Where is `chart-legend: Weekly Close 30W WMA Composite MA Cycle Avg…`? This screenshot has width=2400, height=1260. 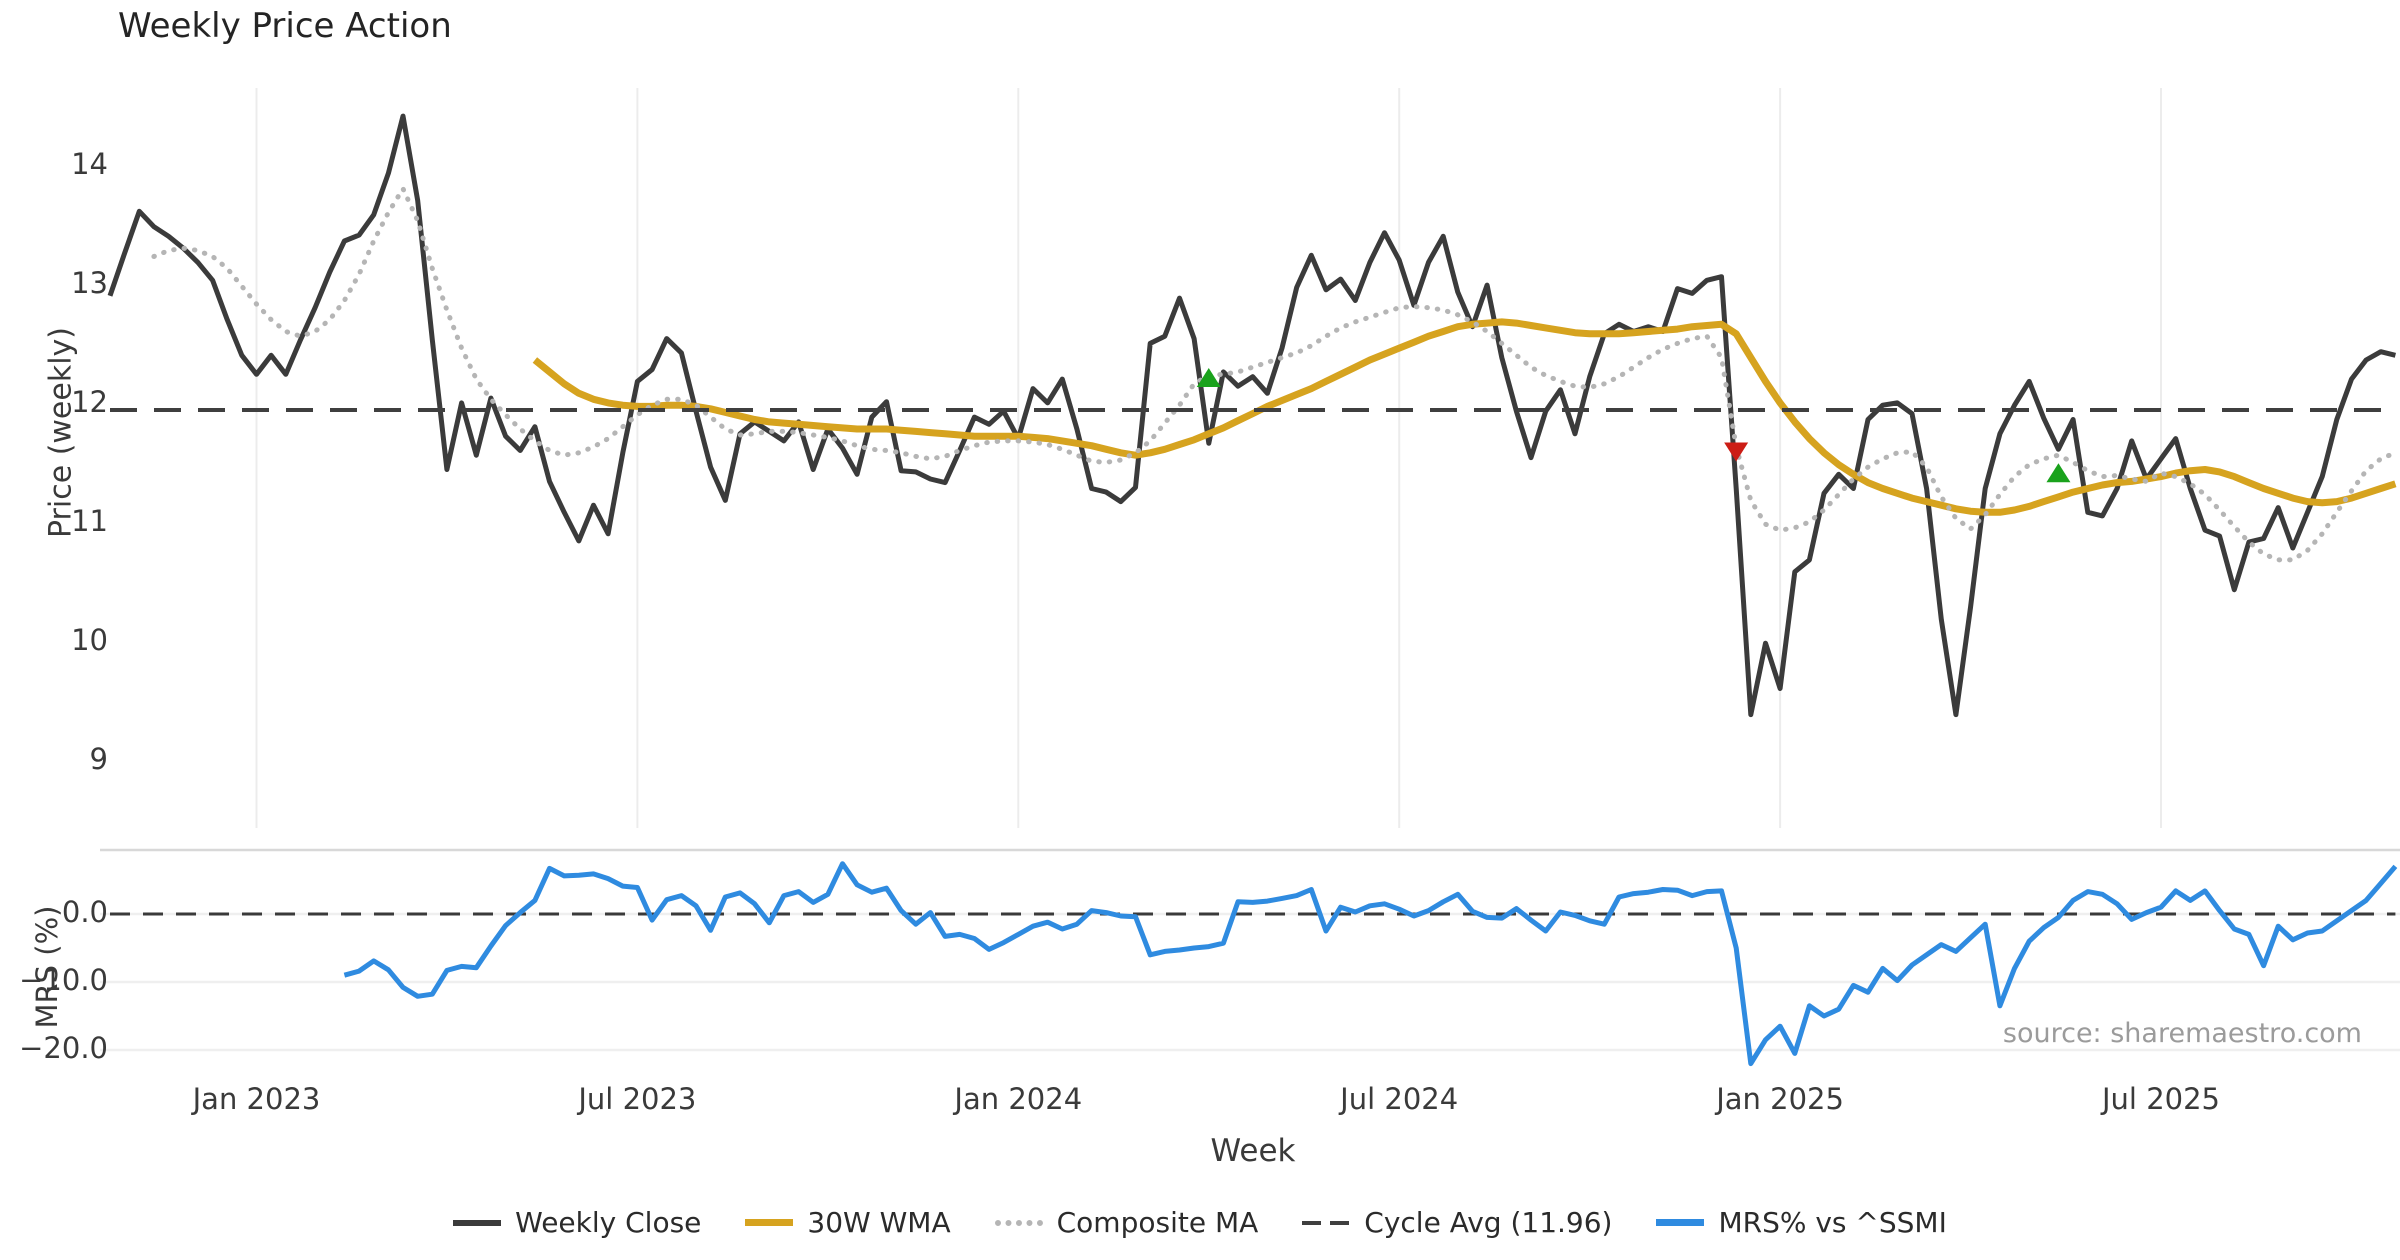 chart-legend: Weekly Close 30W WMA Composite MA Cycle Avg… is located at coordinates (1200, 1222).